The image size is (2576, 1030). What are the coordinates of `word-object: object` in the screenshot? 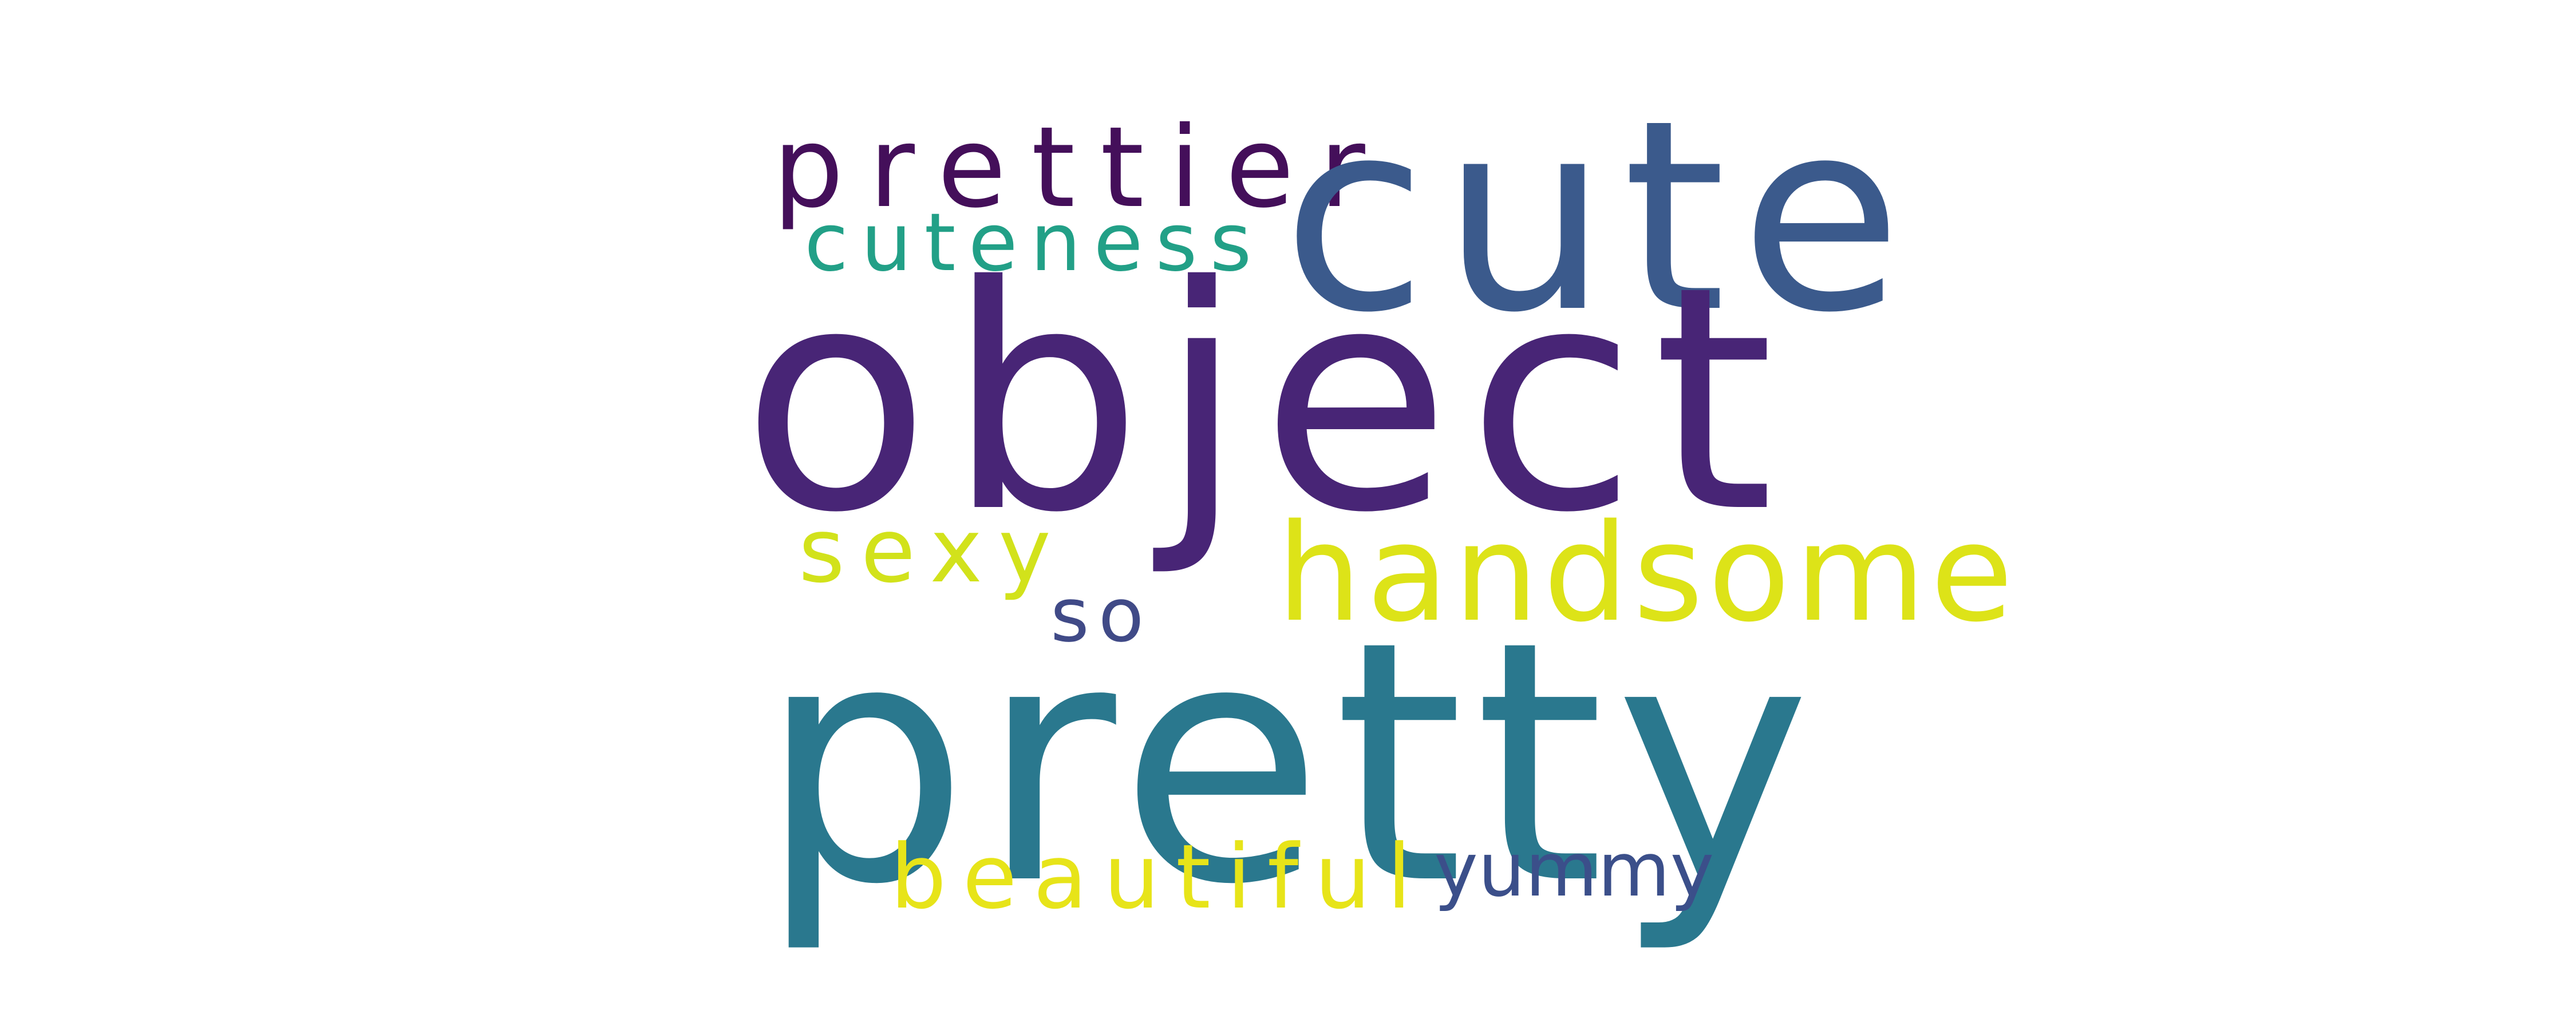 It's located at (1266, 400).